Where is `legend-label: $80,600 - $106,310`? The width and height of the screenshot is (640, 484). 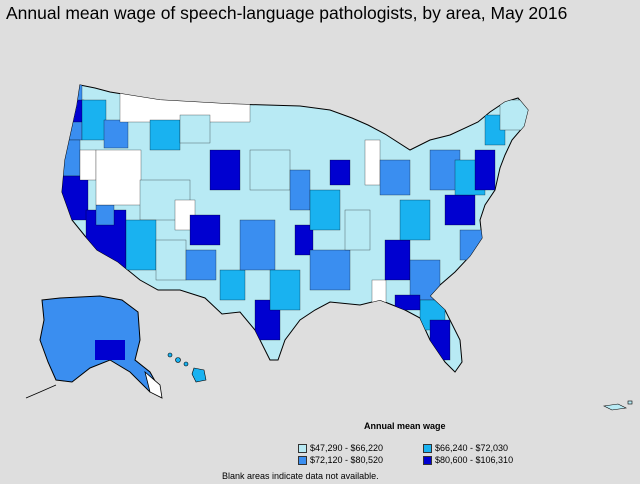
legend-label: $80,600 - $106,310 is located at coordinates (474, 460).